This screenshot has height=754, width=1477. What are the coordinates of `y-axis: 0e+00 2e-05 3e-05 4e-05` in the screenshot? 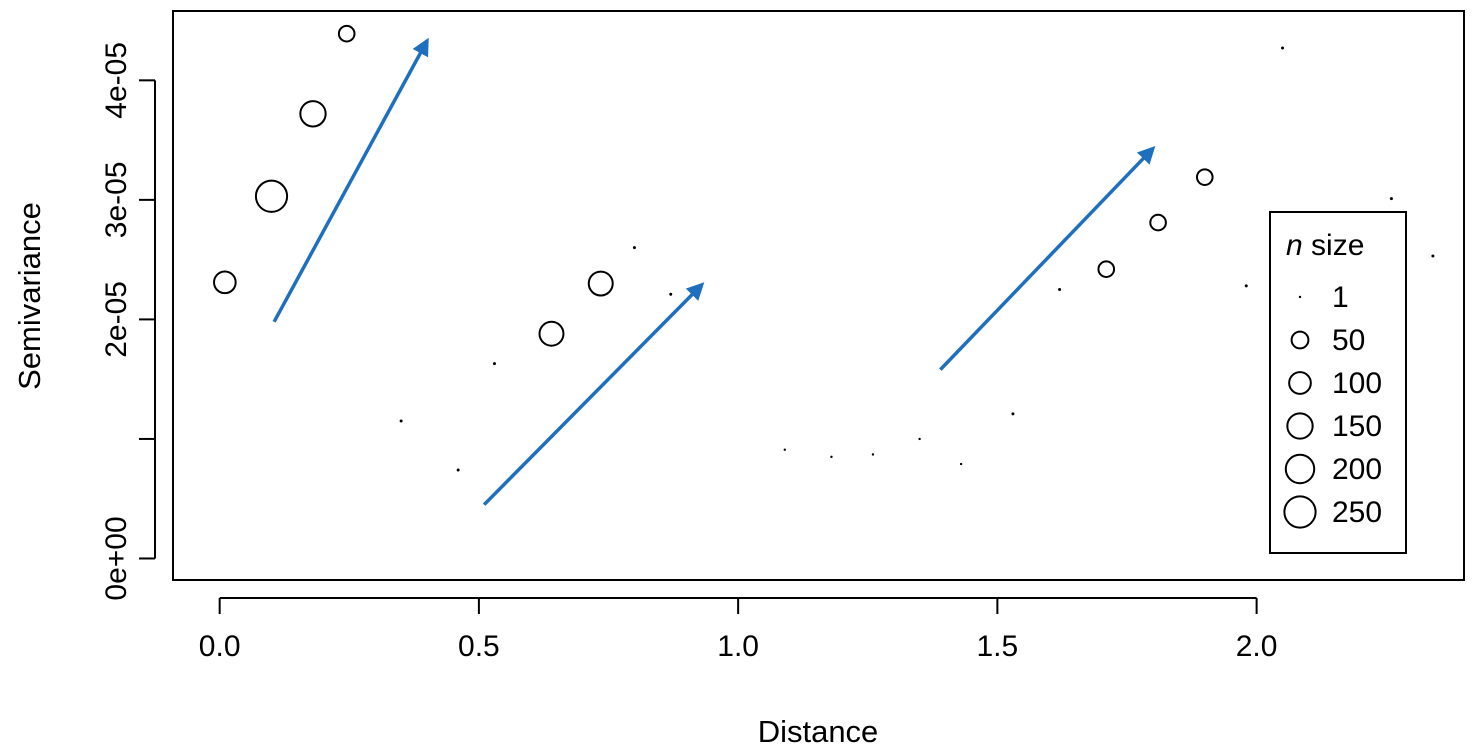 It's located at (128, 321).